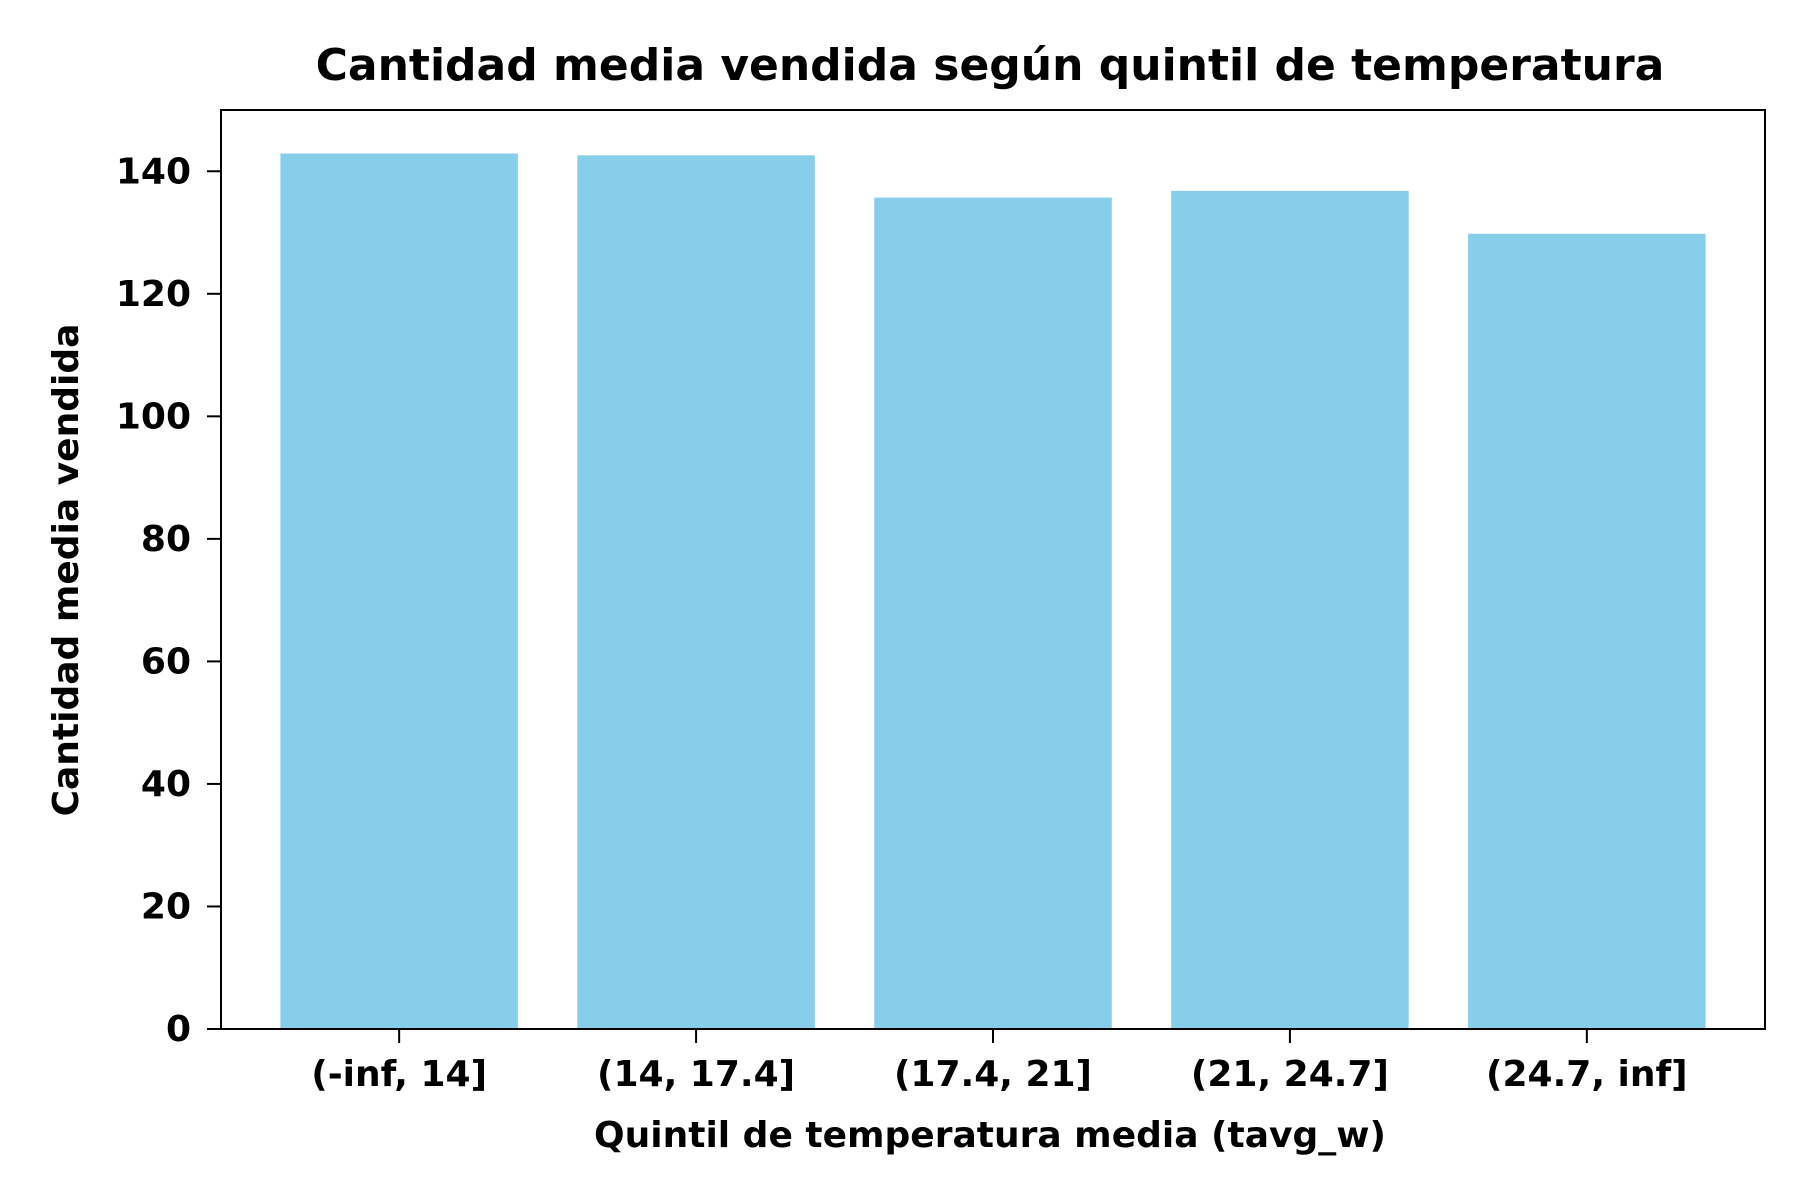  I want to click on x-tick-label-1: (-inf, 14], so click(399, 1074).